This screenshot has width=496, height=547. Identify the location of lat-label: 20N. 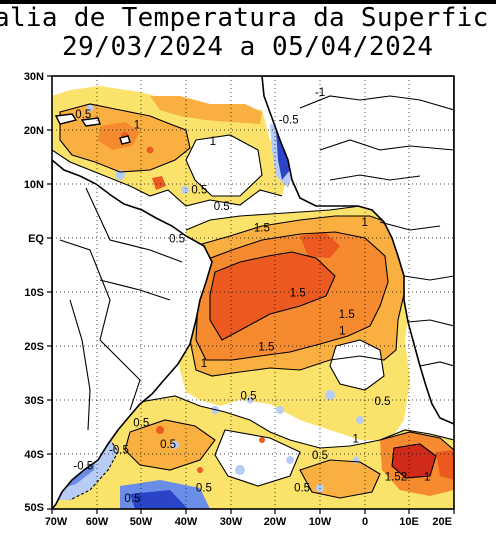
(34, 131).